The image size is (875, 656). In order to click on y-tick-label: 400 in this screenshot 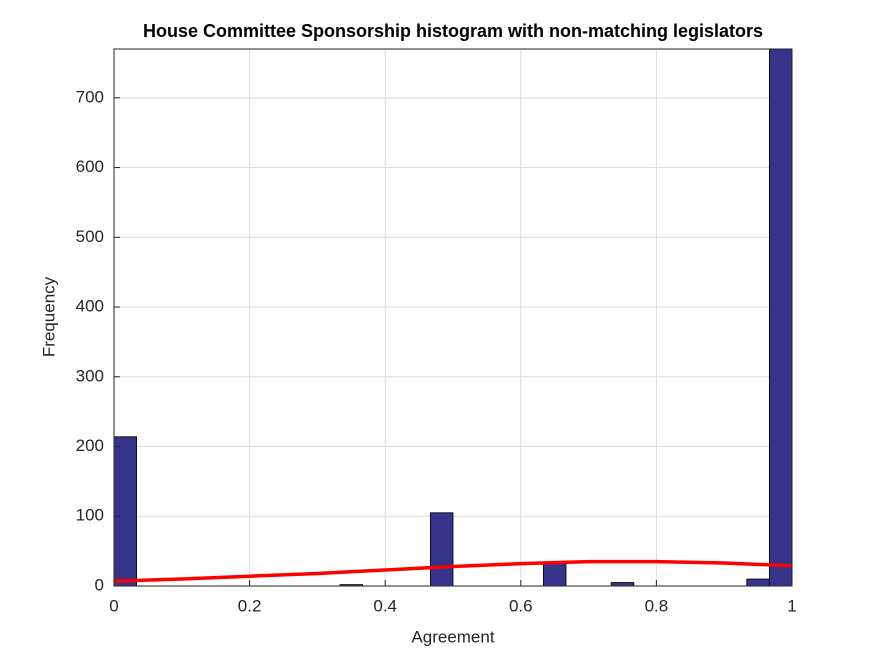, I will do `click(90, 306)`.